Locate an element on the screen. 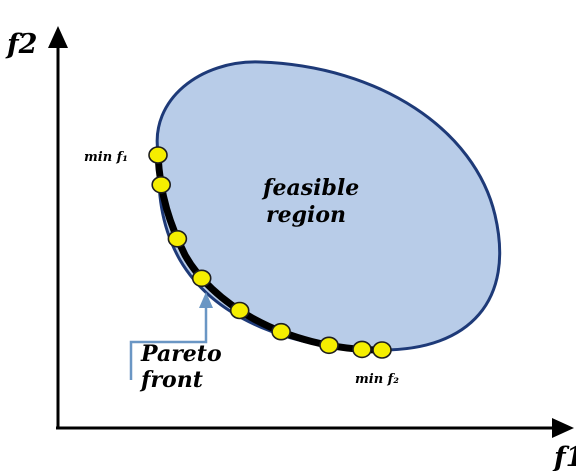 This screenshot has height=471, width=576. pareto-callout-arrow is located at coordinates (171, 336).